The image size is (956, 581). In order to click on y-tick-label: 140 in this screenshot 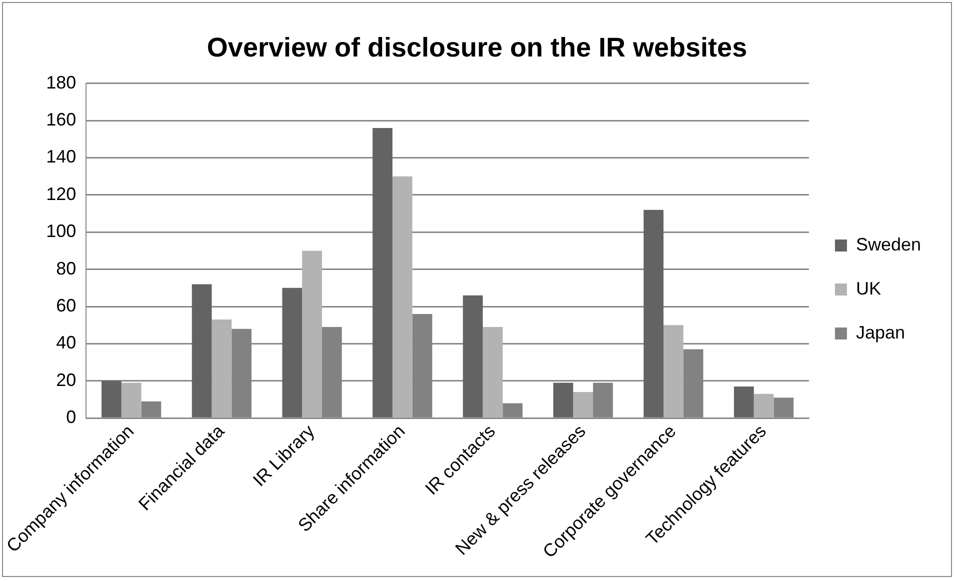, I will do `click(61, 156)`.